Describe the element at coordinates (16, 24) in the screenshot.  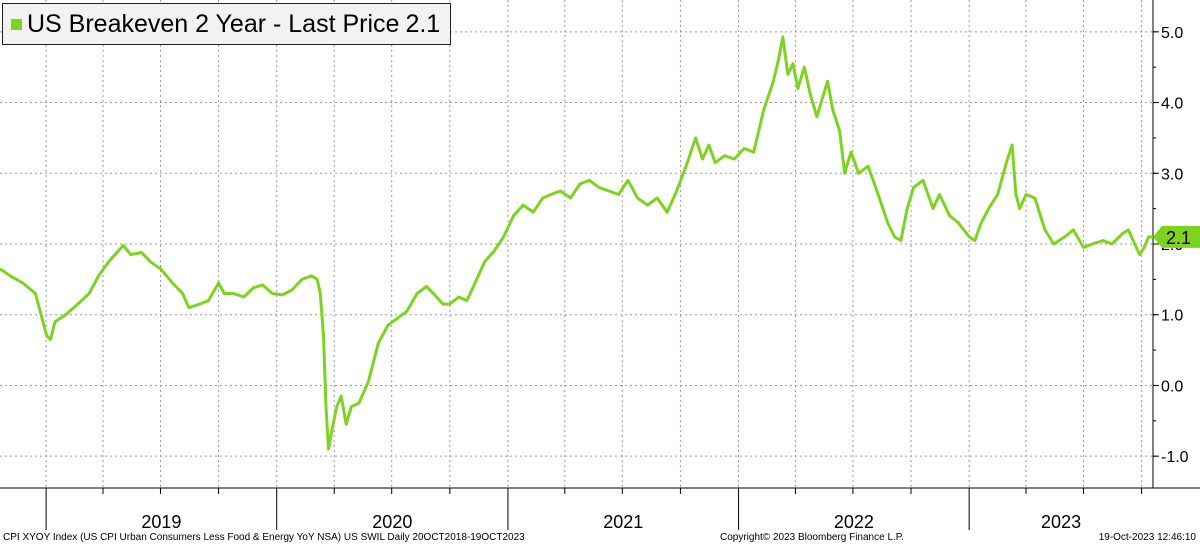
I see `legend-swatch` at that location.